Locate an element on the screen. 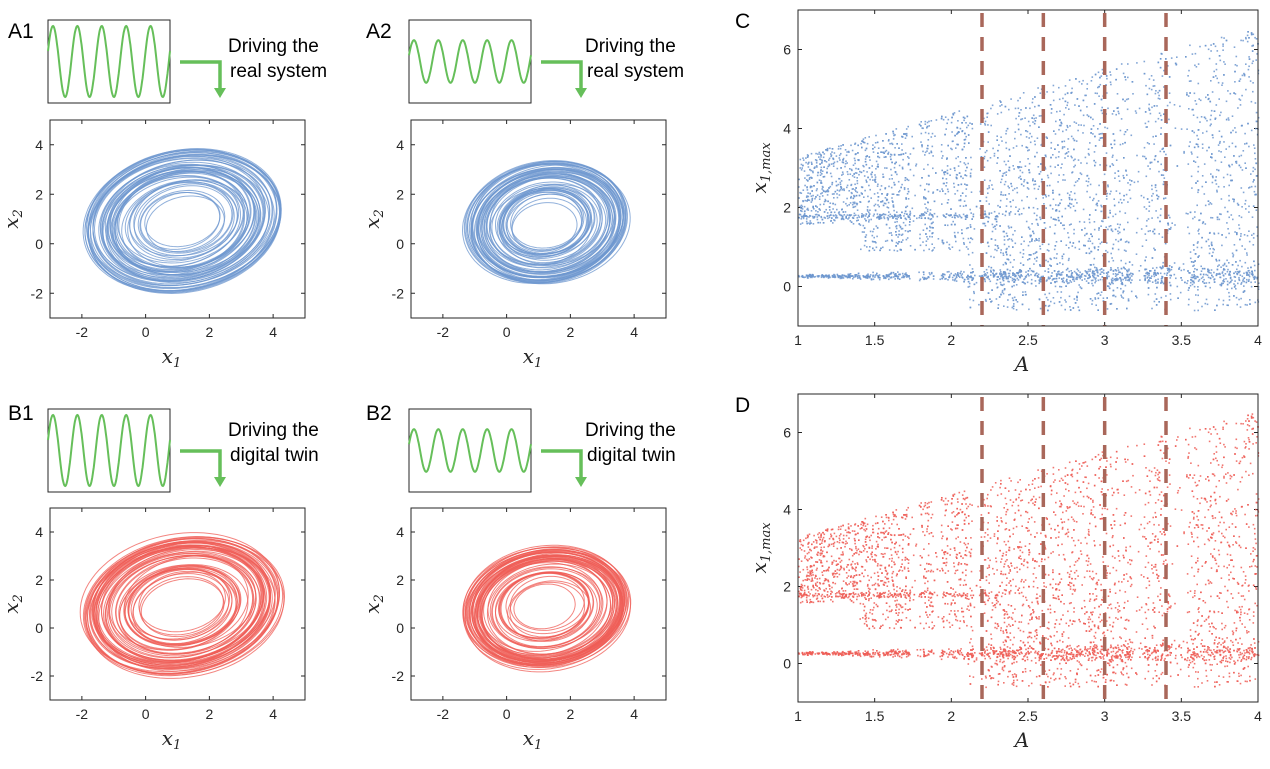 The width and height of the screenshot is (1270, 769). panel-label-a1: A1 is located at coordinates (21, 31).